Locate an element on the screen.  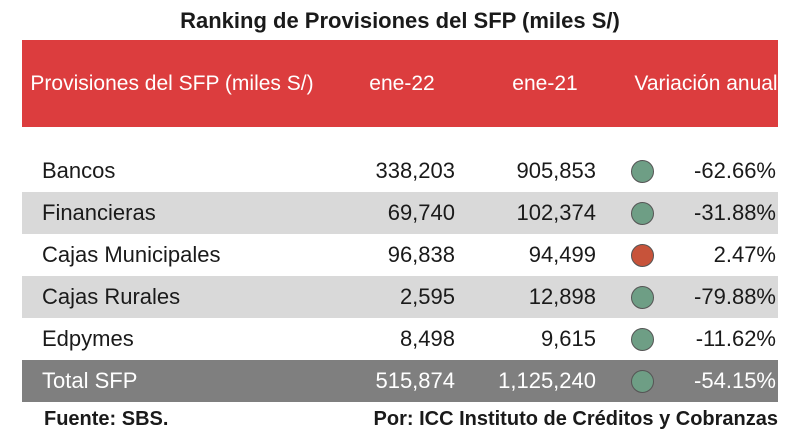
row-value-ene-22: 69,740 is located at coordinates (421, 212).